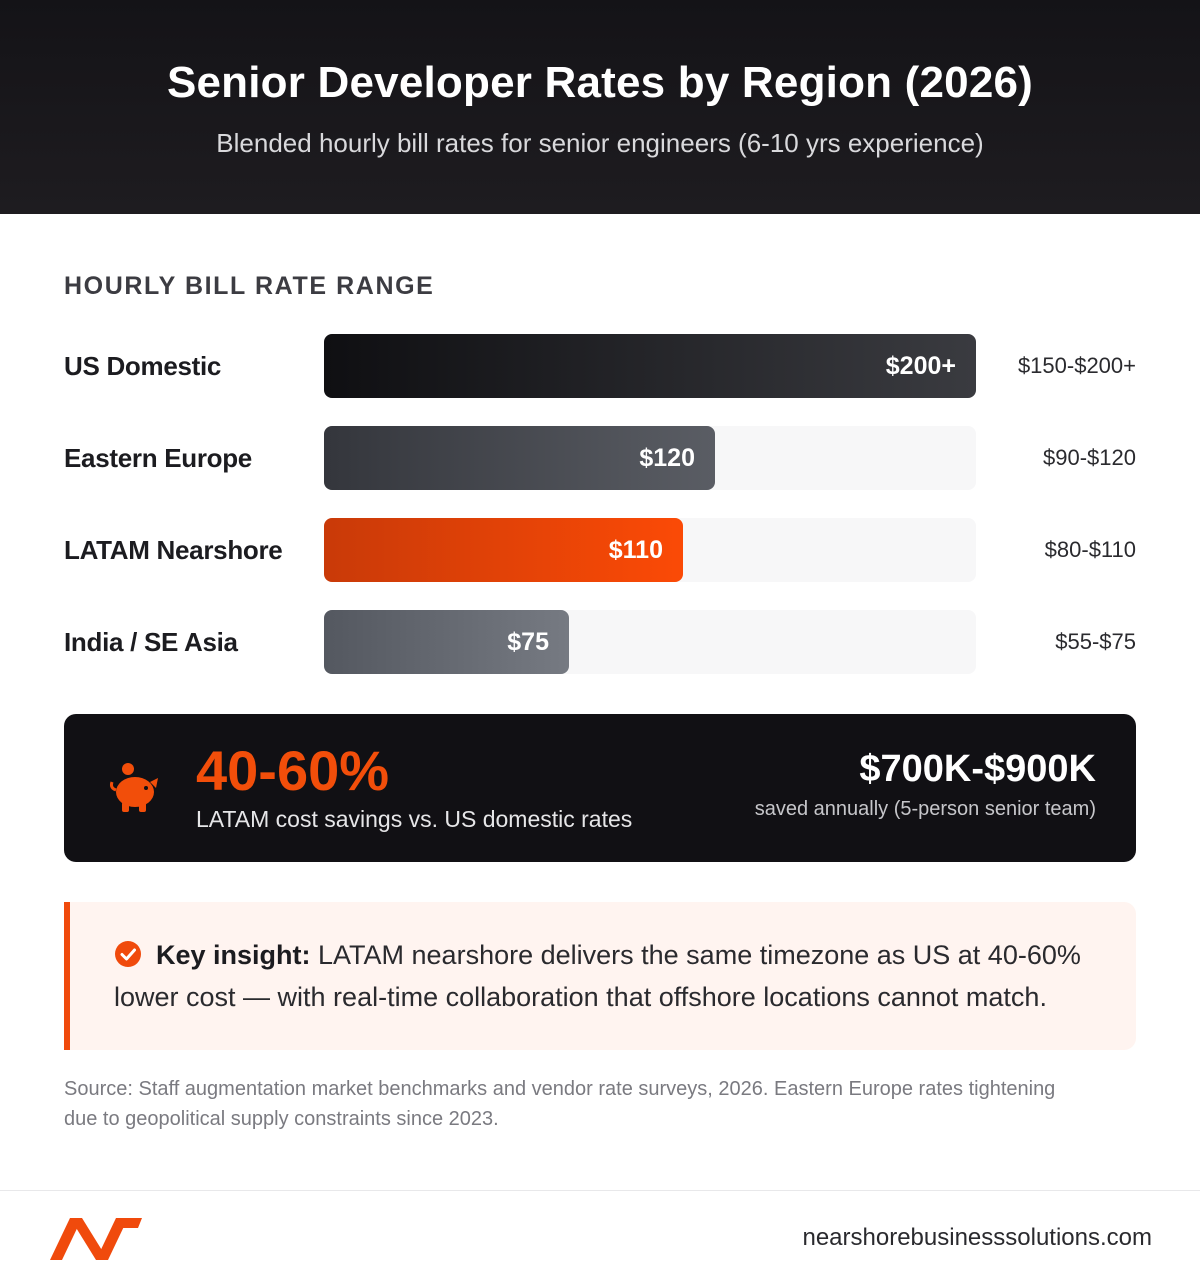  What do you see at coordinates (600, 642) in the screenshot?
I see `bar-row: India / SE Asia $75 $55-$75` at bounding box center [600, 642].